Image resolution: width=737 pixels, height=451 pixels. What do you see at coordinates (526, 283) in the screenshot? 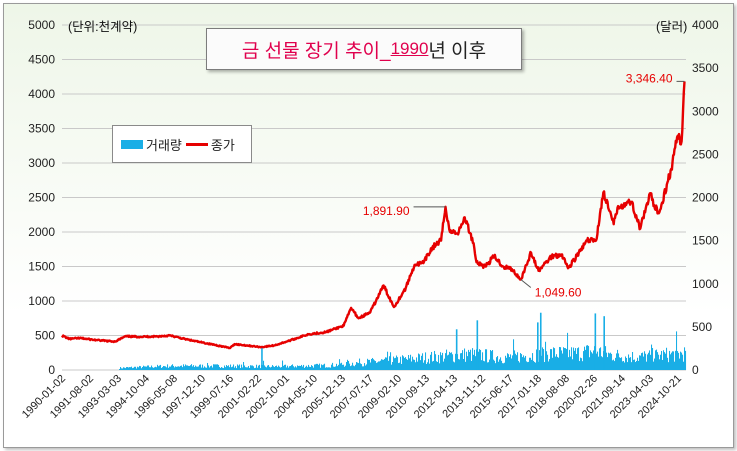
I see `annotation-leader` at bounding box center [526, 283].